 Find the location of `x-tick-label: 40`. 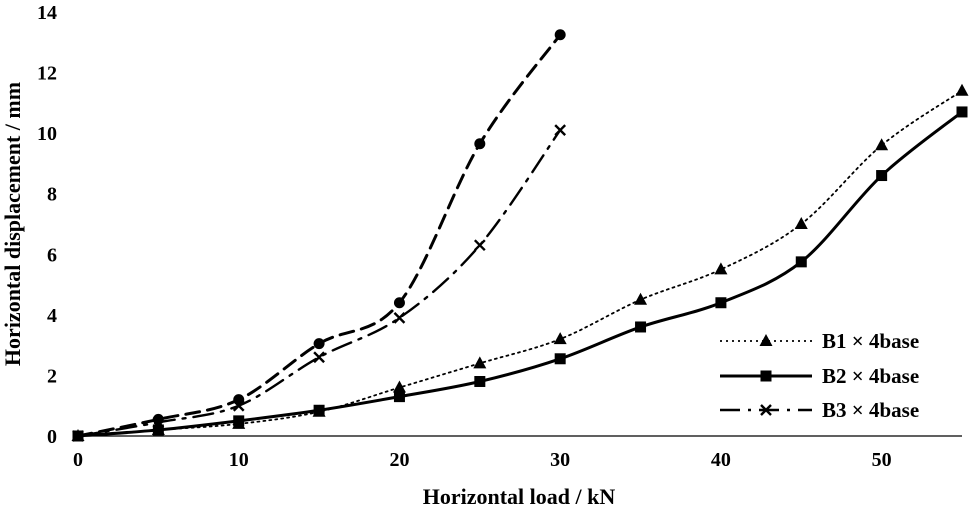

x-tick-label: 40 is located at coordinates (721, 460).